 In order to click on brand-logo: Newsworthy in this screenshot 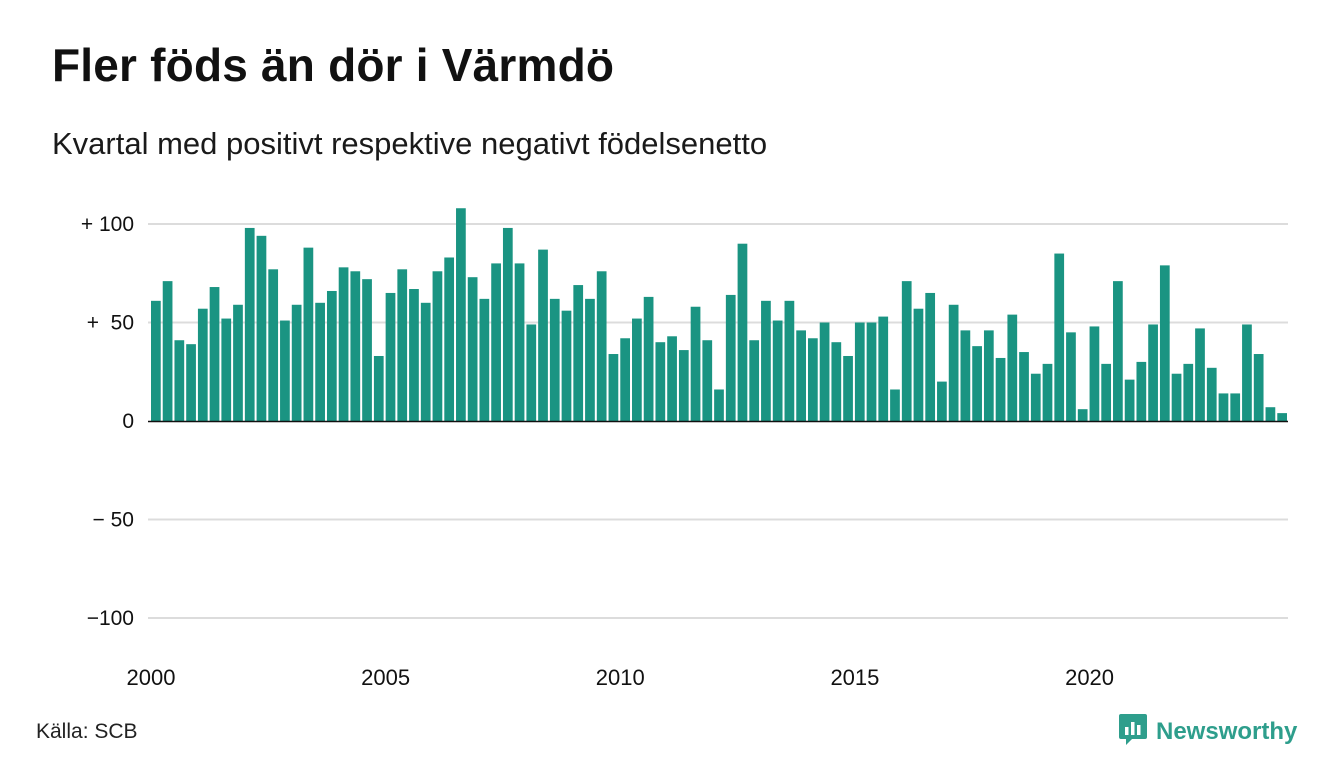, I will do `click(1207, 731)`.